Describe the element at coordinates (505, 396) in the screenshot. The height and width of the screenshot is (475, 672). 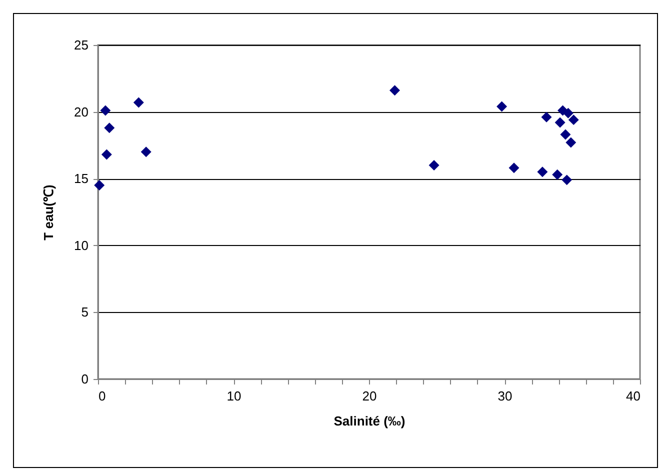
I see `x-tick-label: 30` at that location.